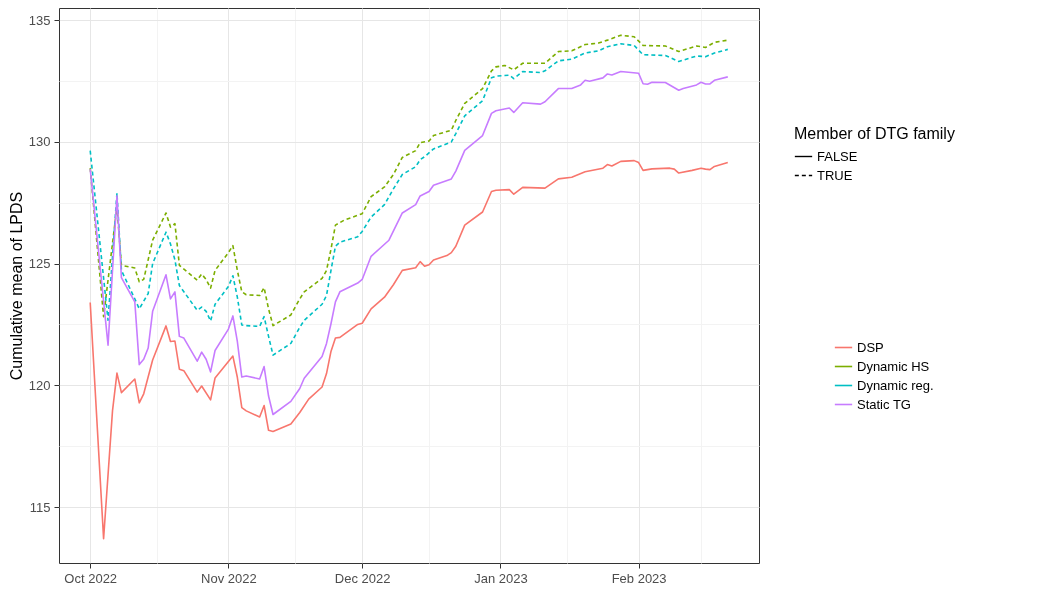  Describe the element at coordinates (229, 578) in the screenshot. I see `x-tick-label: Nov 2022` at that location.